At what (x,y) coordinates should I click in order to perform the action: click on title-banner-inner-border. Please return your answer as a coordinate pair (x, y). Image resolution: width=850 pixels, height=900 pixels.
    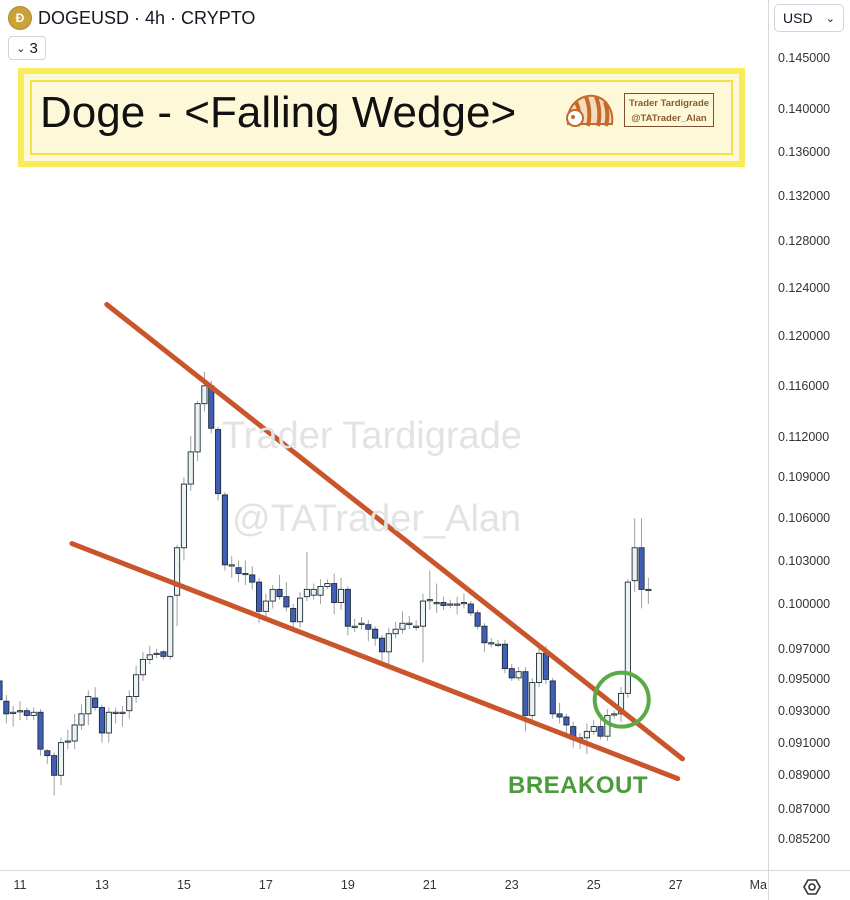
    Looking at the image, I should click on (381, 117).